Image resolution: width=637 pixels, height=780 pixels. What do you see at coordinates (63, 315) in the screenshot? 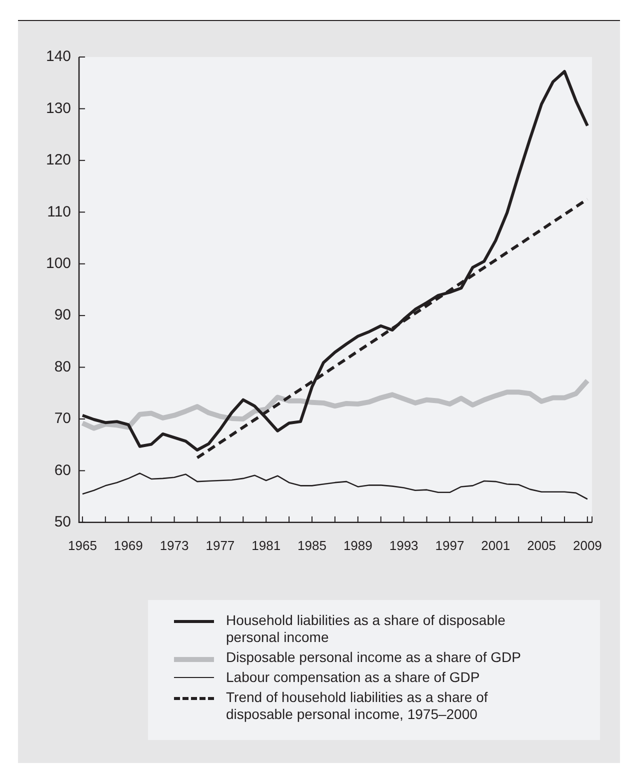
I see `y-tick-label: 90` at bounding box center [63, 315].